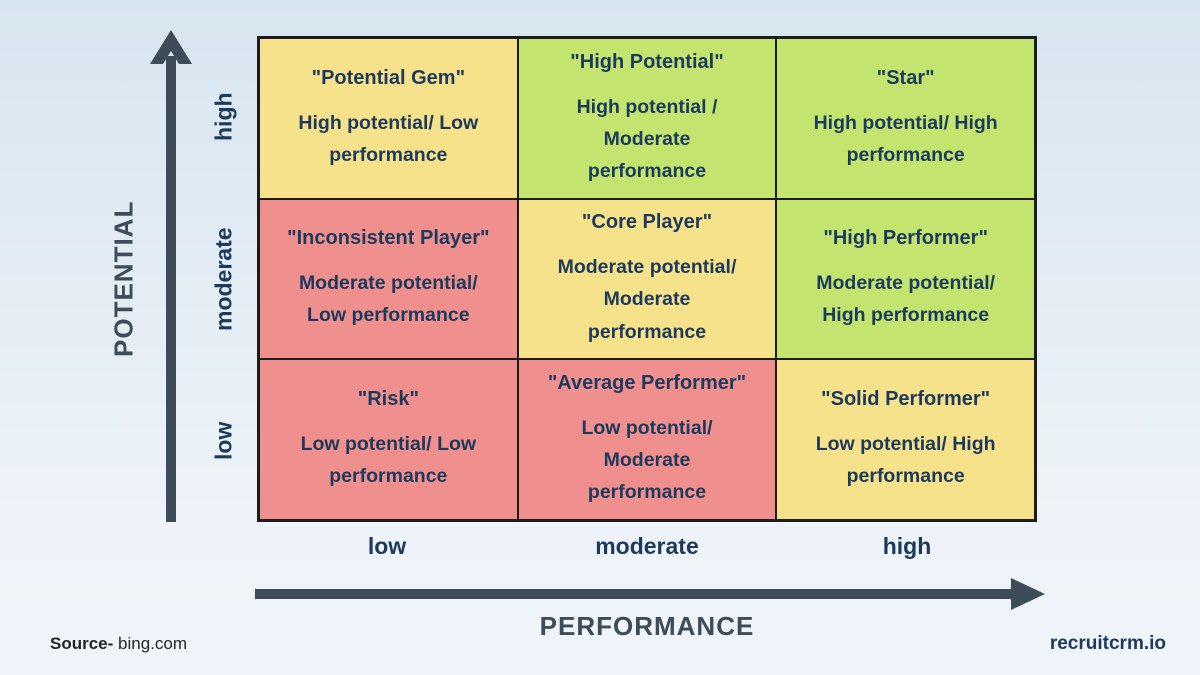  Describe the element at coordinates (647, 222) in the screenshot. I see `cell-title: "Core Player"` at that location.